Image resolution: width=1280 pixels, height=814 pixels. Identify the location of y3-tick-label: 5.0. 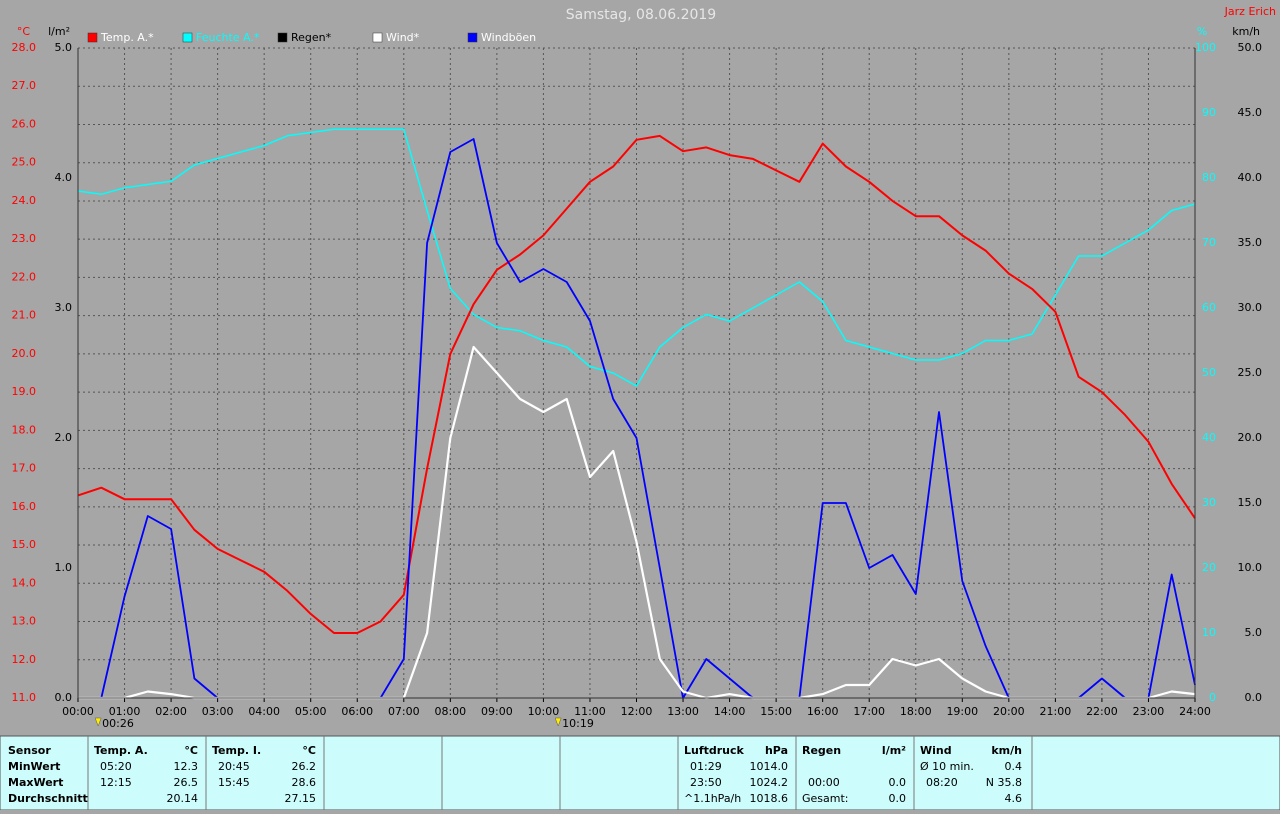
(1254, 632).